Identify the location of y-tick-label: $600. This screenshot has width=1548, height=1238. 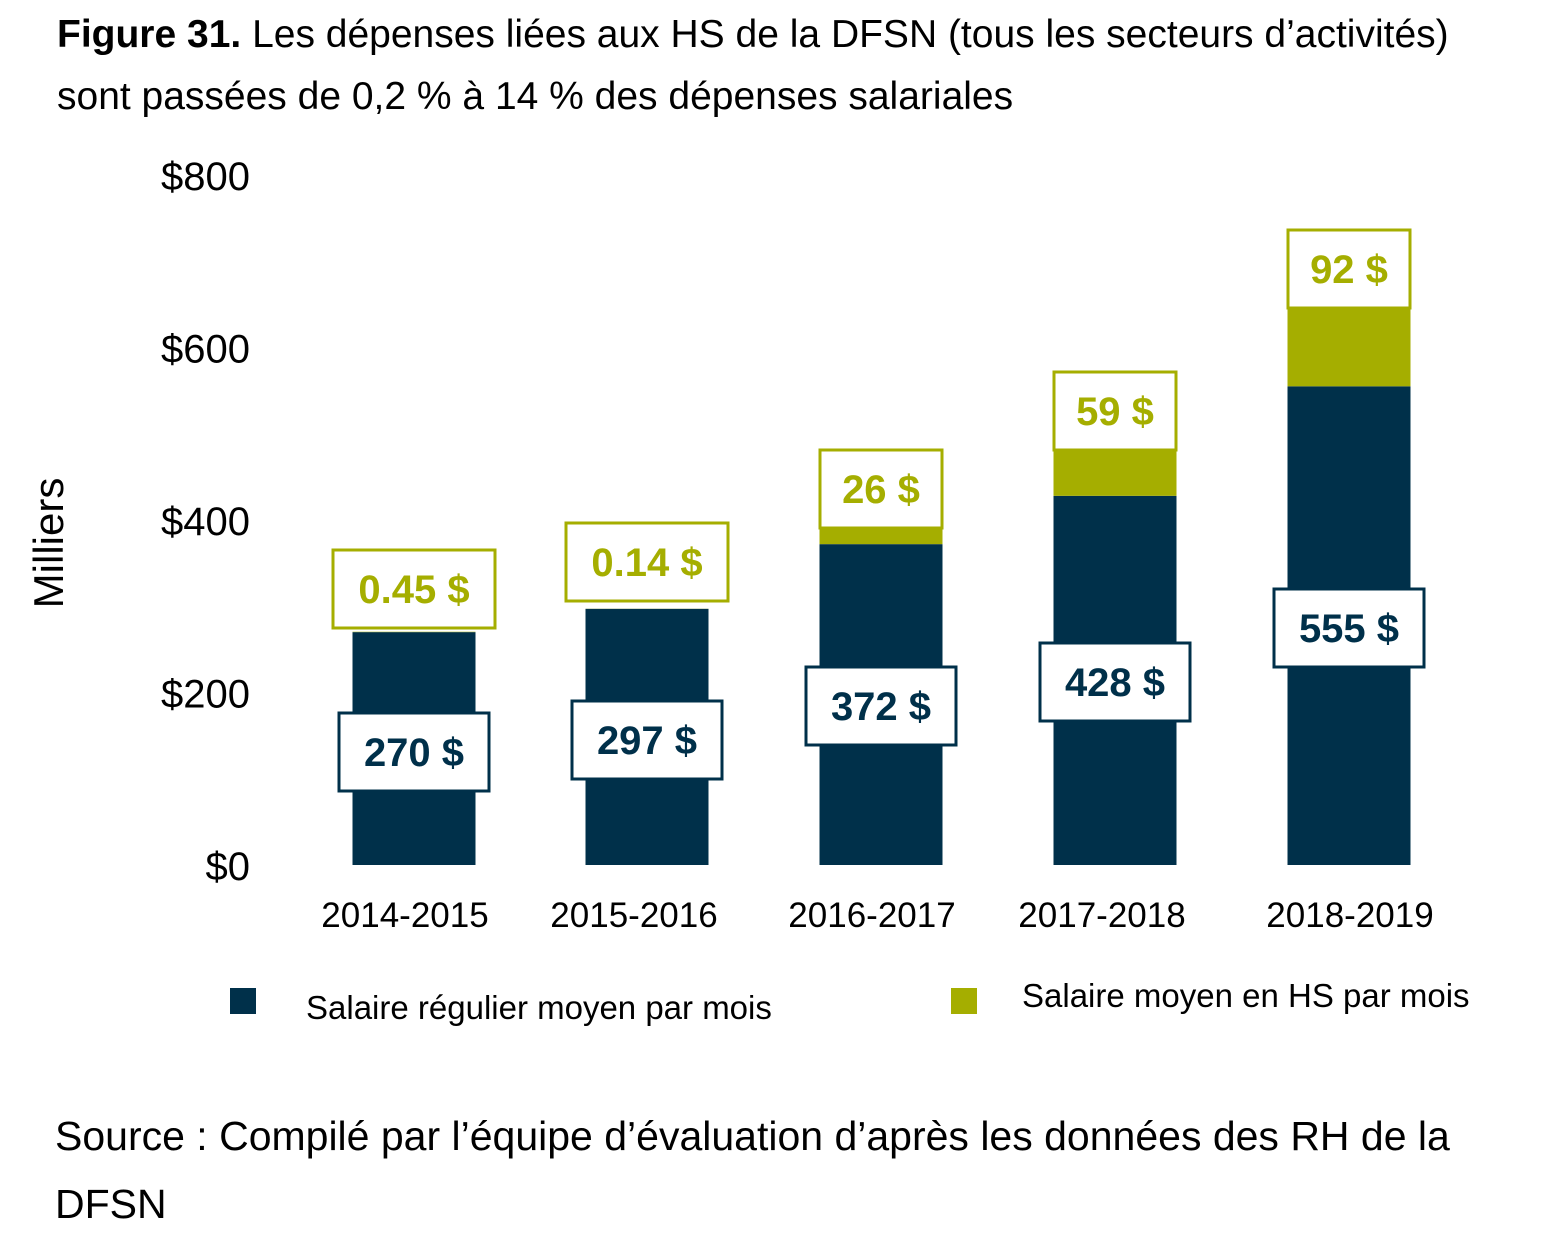
(205, 350).